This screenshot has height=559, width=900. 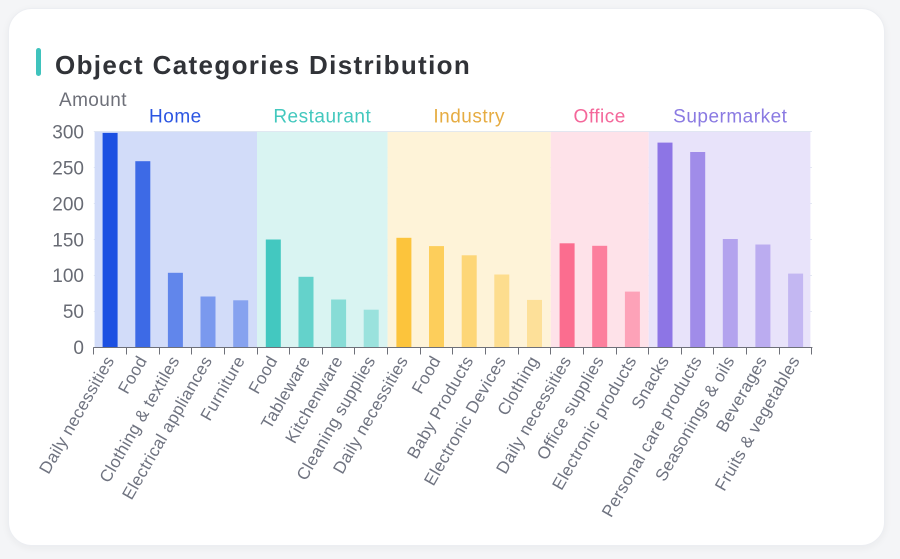 I want to click on svg-text: 300, so click(x=68, y=133).